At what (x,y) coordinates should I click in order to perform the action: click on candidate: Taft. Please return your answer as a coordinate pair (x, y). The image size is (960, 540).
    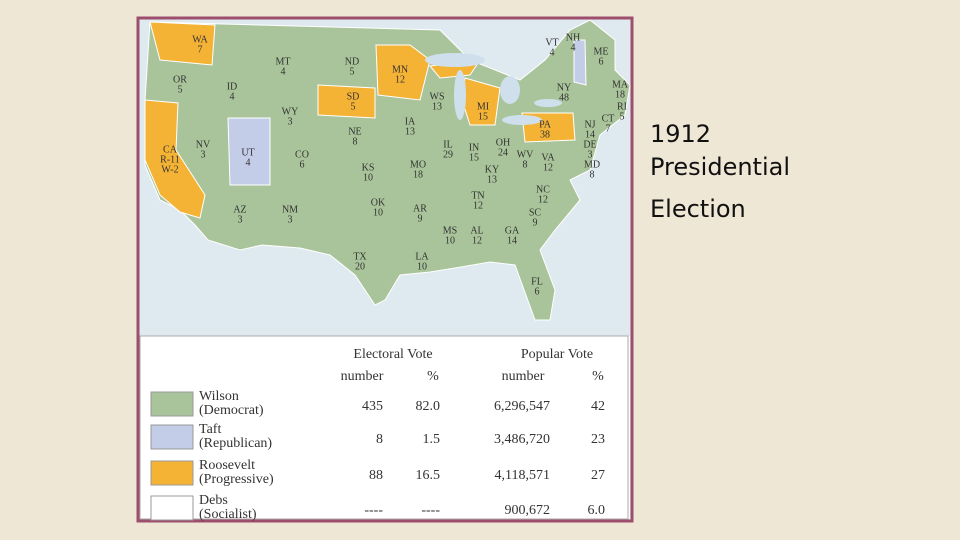
    Looking at the image, I should click on (210, 429).